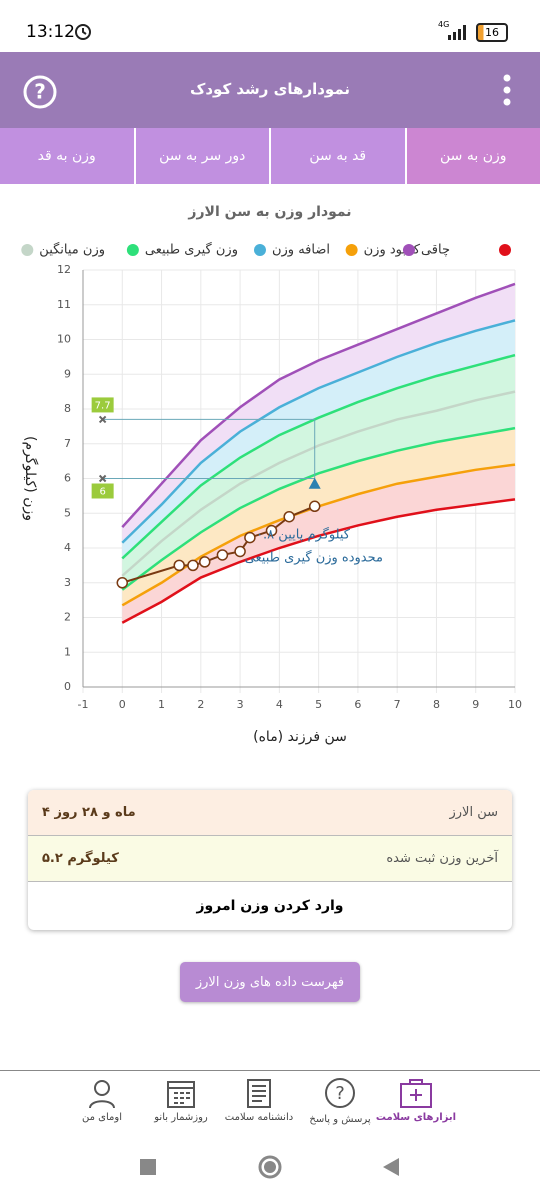 The height and width of the screenshot is (1204, 540). I want to click on range-label: 6, so click(102, 492).